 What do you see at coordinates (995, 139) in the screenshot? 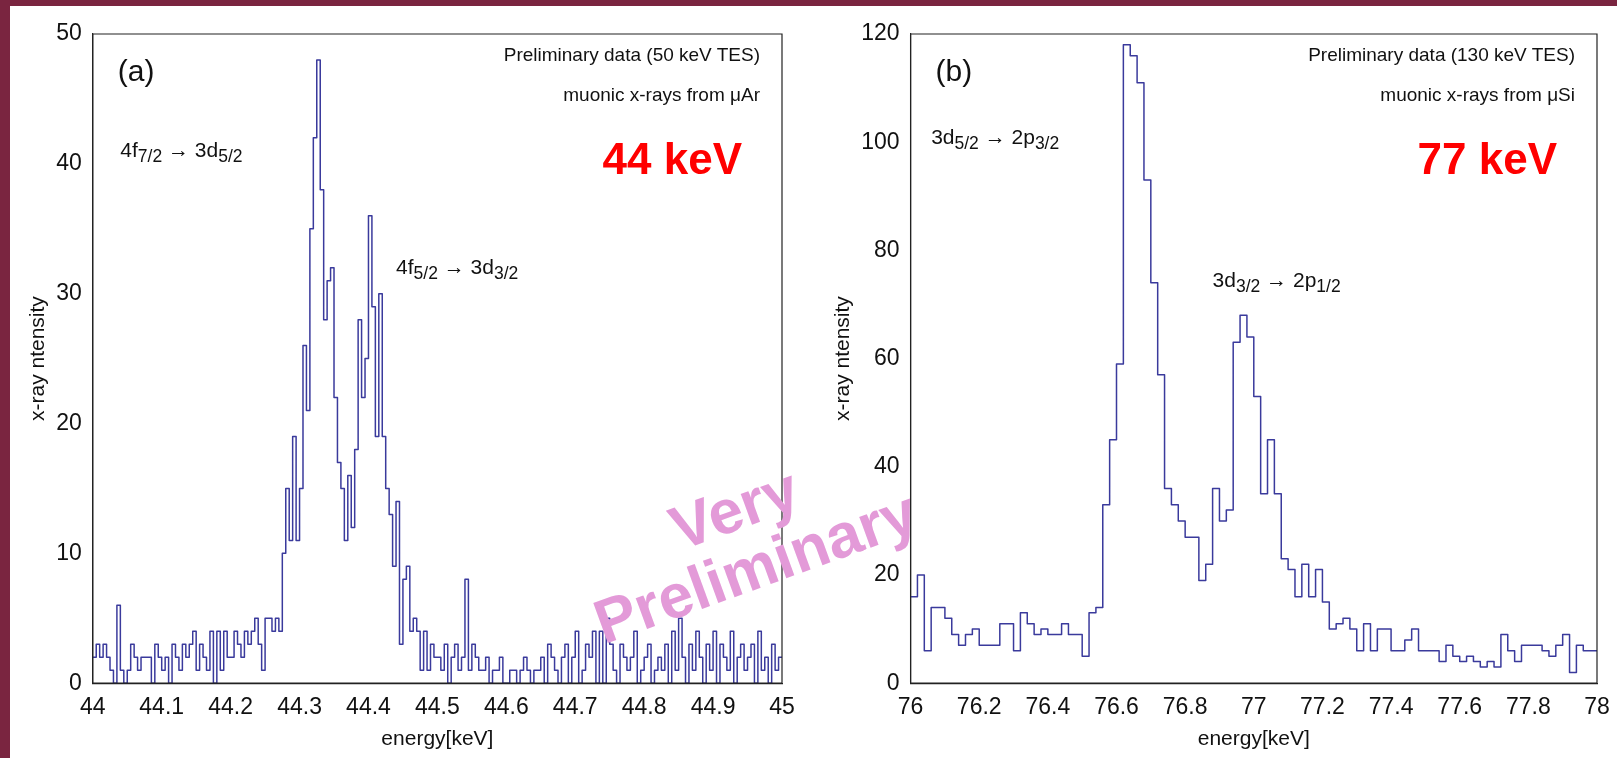
I see `annotation: 3d$_{5/2}$ → 2p$_{3/2}$` at bounding box center [995, 139].